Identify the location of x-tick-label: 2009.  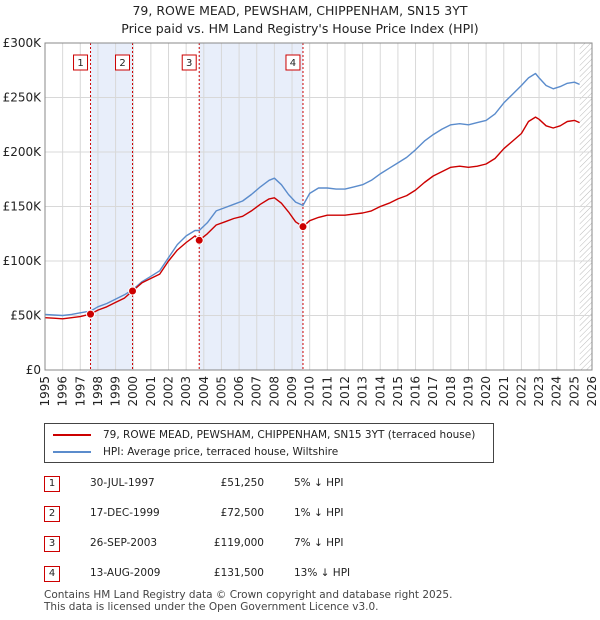
(292, 391).